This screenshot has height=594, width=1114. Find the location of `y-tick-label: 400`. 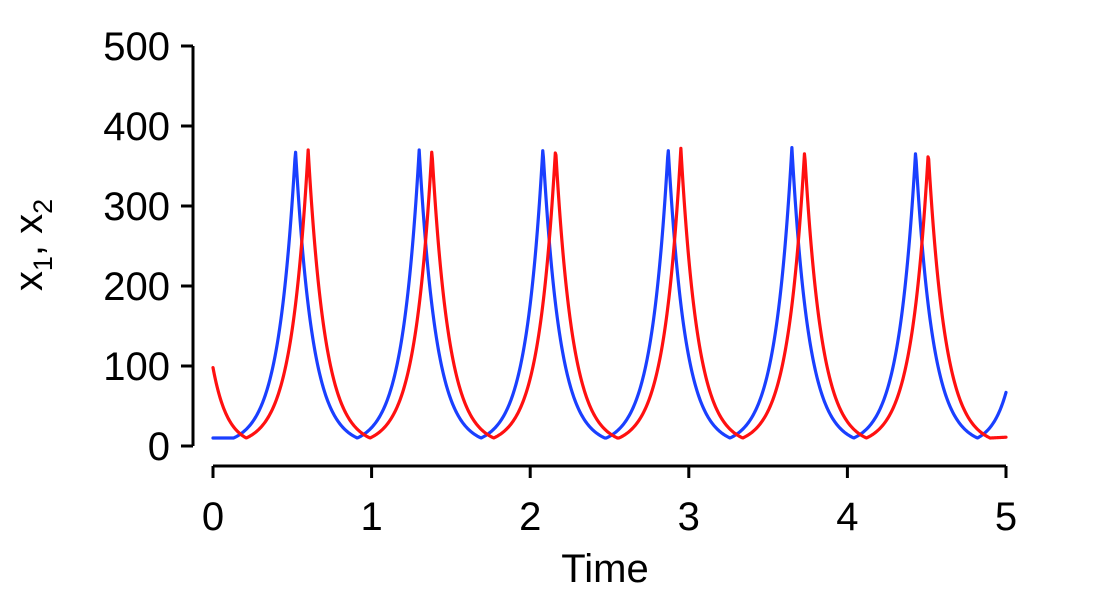

y-tick-label: 400 is located at coordinates (136, 127).